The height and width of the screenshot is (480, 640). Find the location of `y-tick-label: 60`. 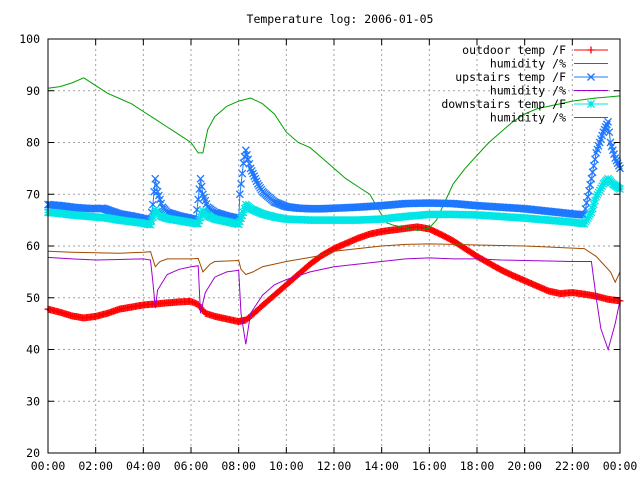

y-tick-label: 60 is located at coordinates (33, 246).